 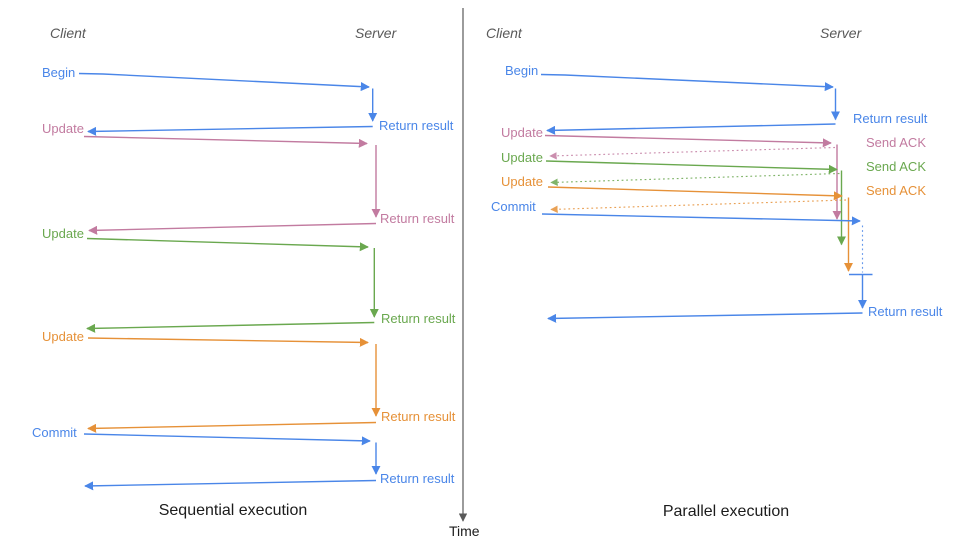 What do you see at coordinates (376, 33) in the screenshot?
I see `left-server-heading: Server` at bounding box center [376, 33].